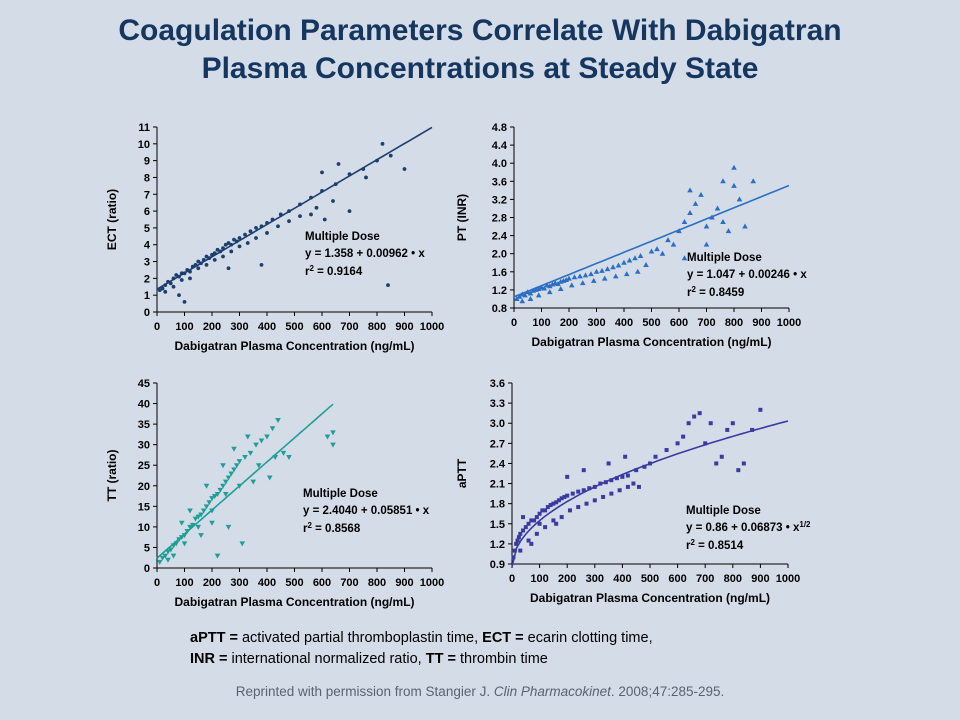 Image resolution: width=960 pixels, height=720 pixels. Describe the element at coordinates (322, 583) in the screenshot. I see `chart3-x-tick-label: 600` at that location.